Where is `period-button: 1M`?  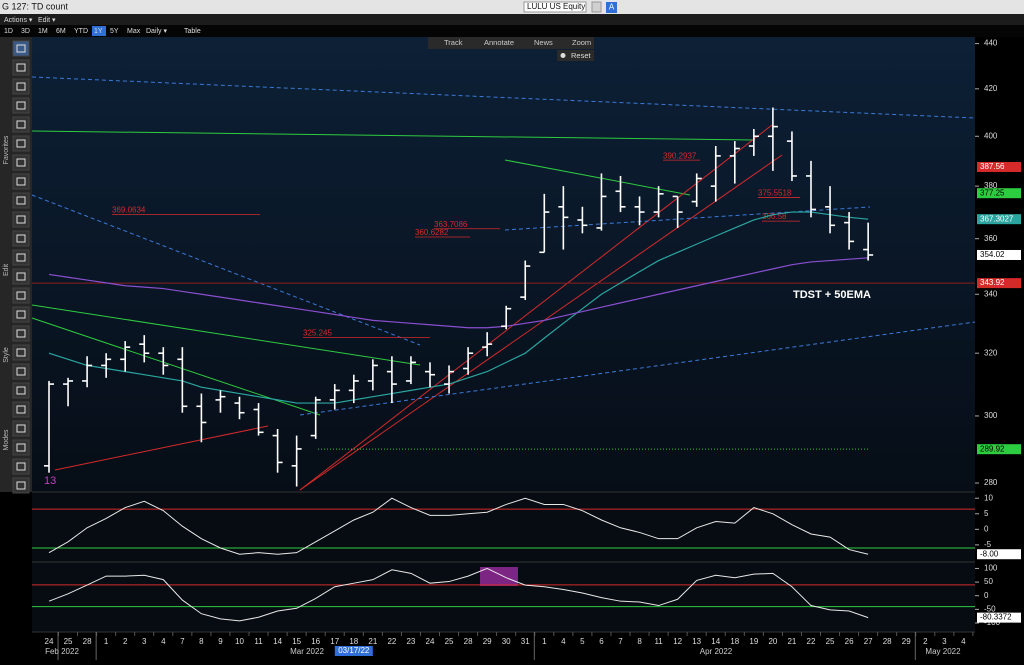
period-button: 1M is located at coordinates (43, 31).